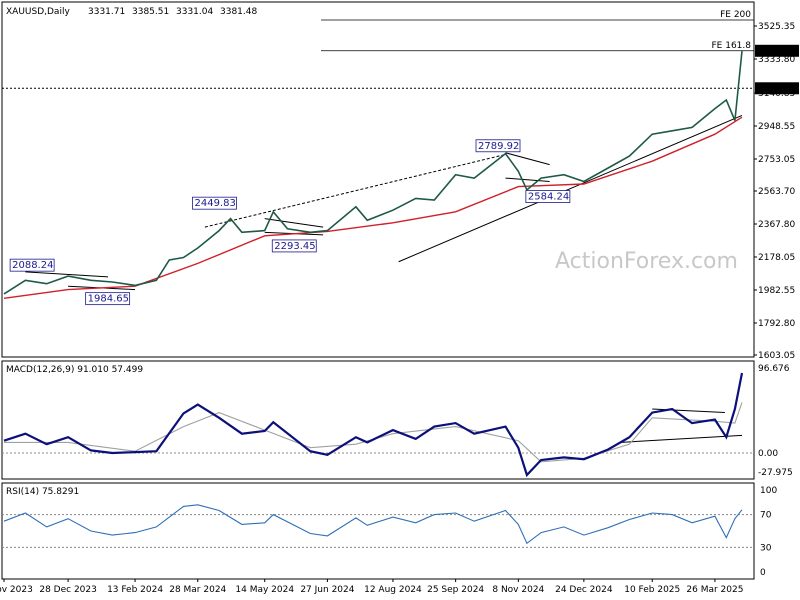 The height and width of the screenshot is (600, 800). What do you see at coordinates (197, 590) in the screenshot?
I see `x-tick-label: 28 Mar 2024` at bounding box center [197, 590].